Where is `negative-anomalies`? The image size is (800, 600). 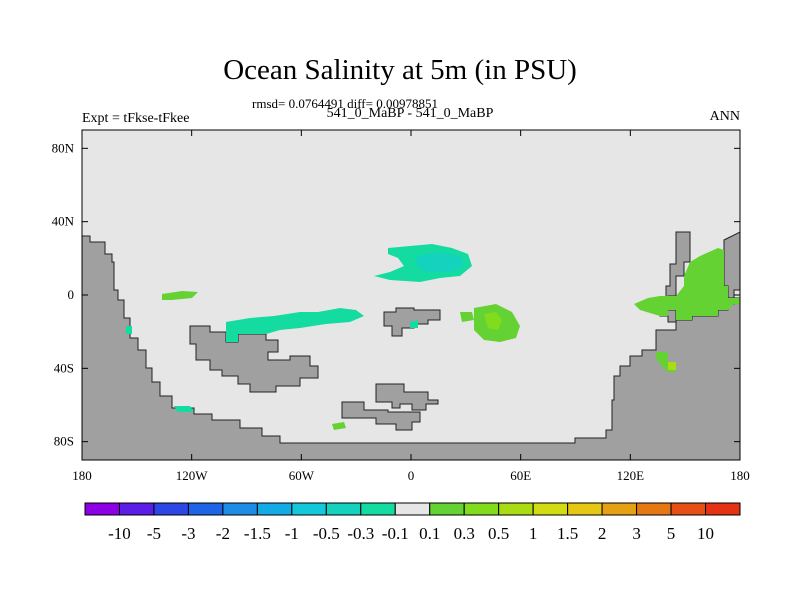 negative-anomalies is located at coordinates (299, 328).